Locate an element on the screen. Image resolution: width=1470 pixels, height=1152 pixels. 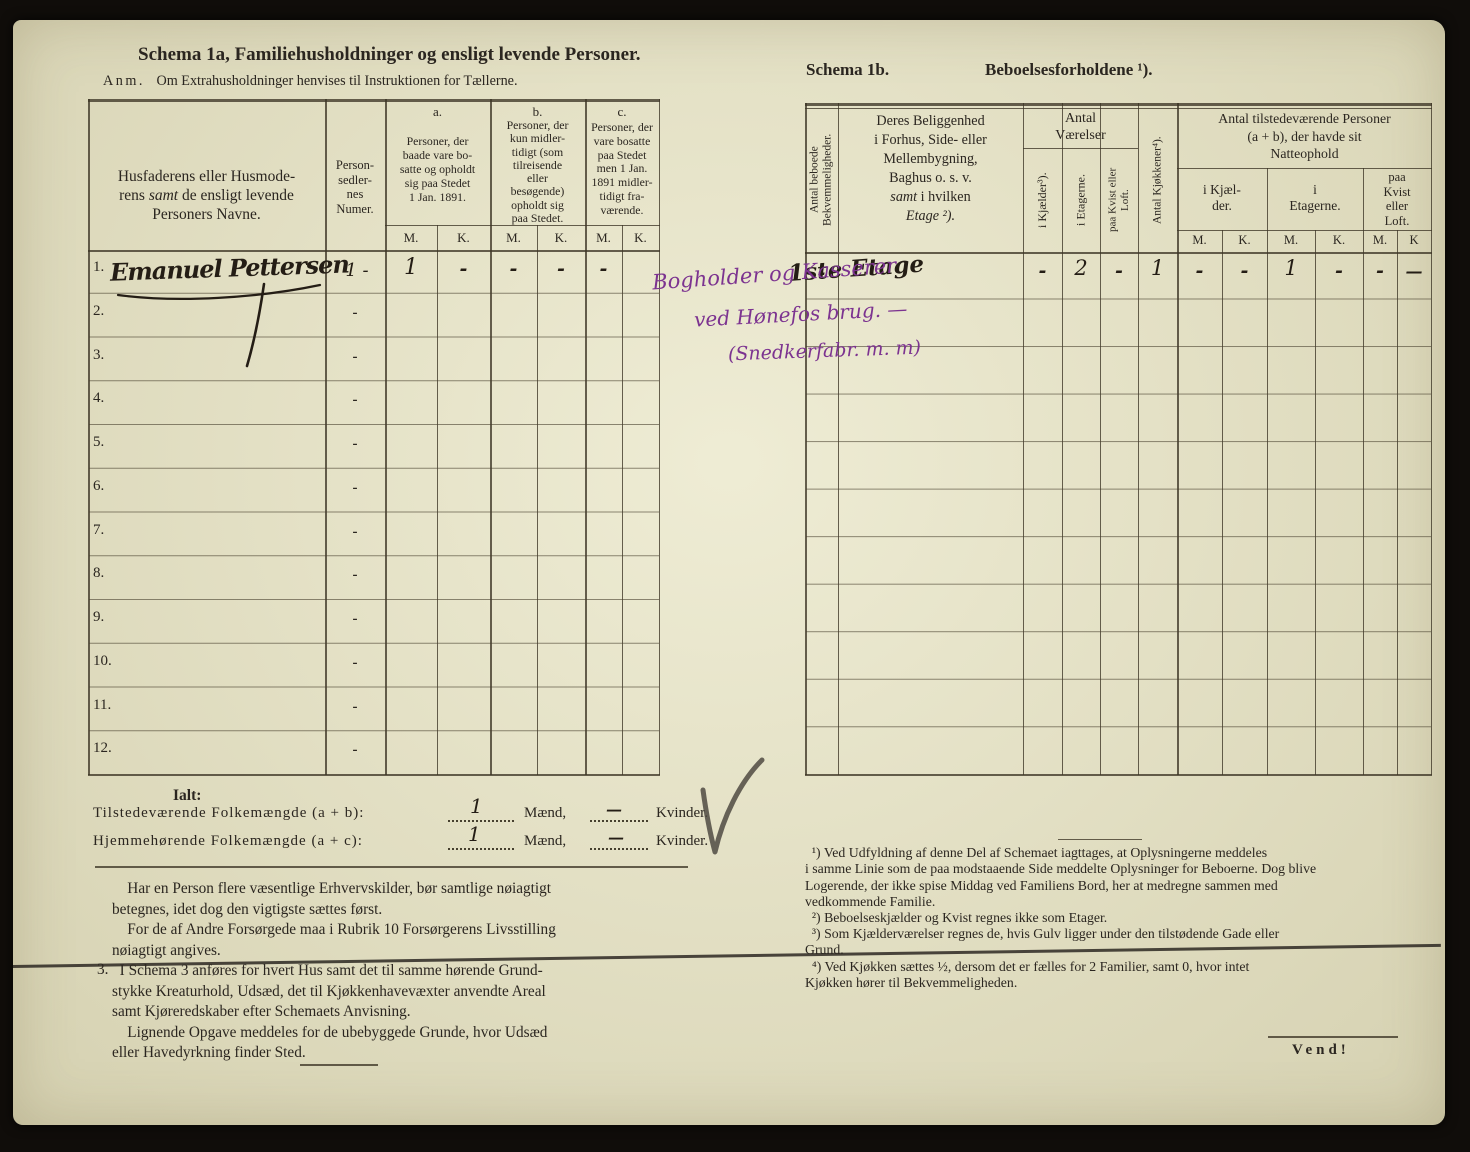
col-b-letter: b. is located at coordinates (537, 111).